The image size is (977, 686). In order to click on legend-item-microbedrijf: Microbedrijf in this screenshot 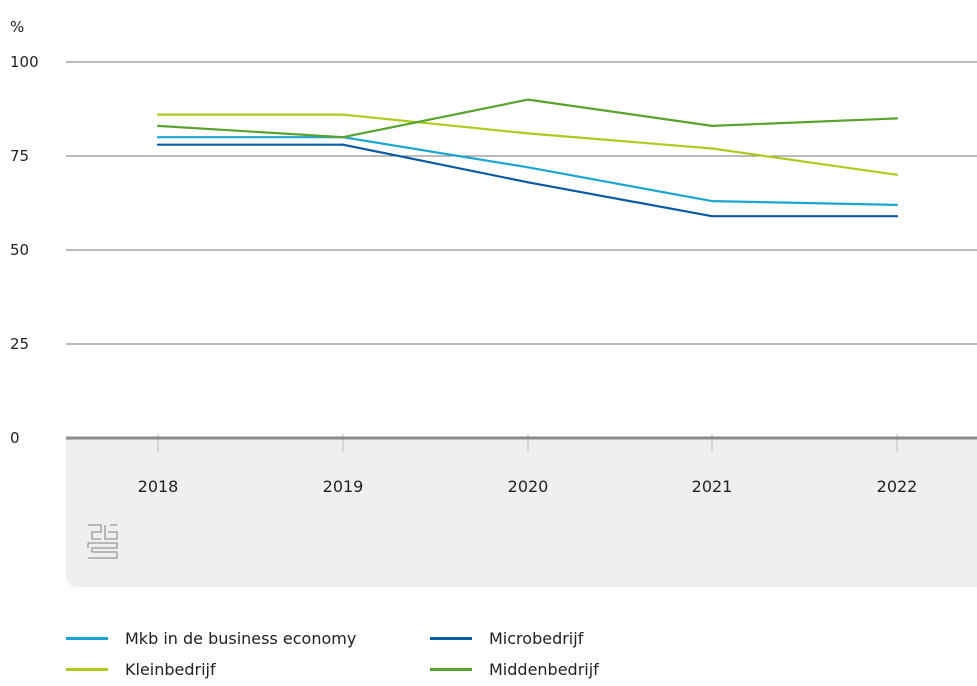, I will do `click(506, 638)`.